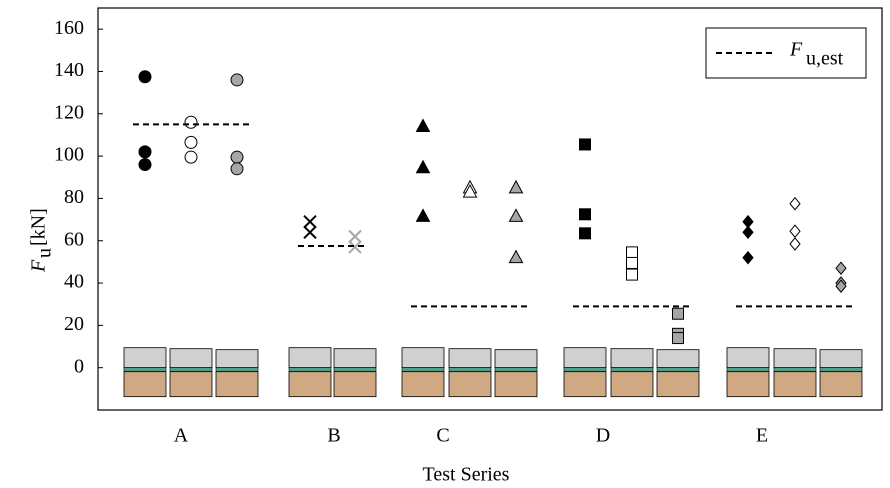 Image resolution: width=890 pixels, height=488 pixels. What do you see at coordinates (39, 266) in the screenshot?
I see `y-label-symbol: F` at bounding box center [39, 266].